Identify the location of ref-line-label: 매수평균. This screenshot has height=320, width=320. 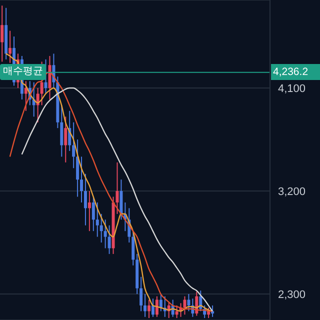
(23, 72).